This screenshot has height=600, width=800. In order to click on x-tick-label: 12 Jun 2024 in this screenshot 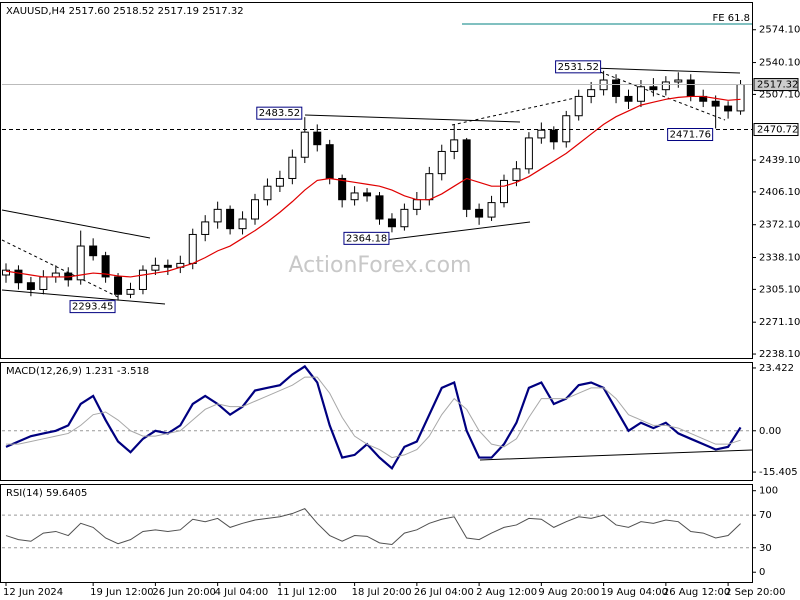, I will do `click(33, 592)`.